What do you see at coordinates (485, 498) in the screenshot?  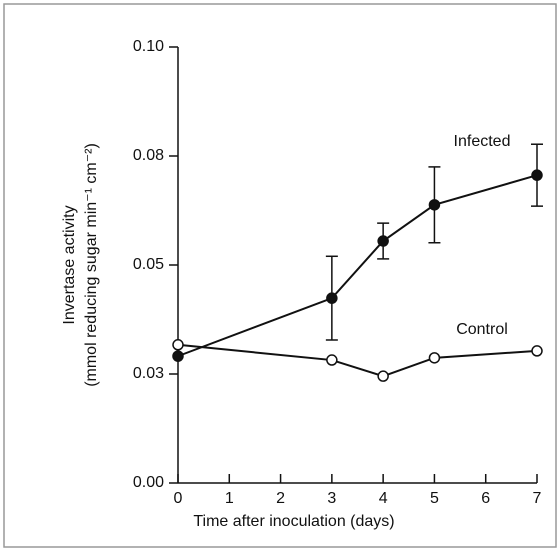 I see `x-tick-label: 6` at bounding box center [485, 498].